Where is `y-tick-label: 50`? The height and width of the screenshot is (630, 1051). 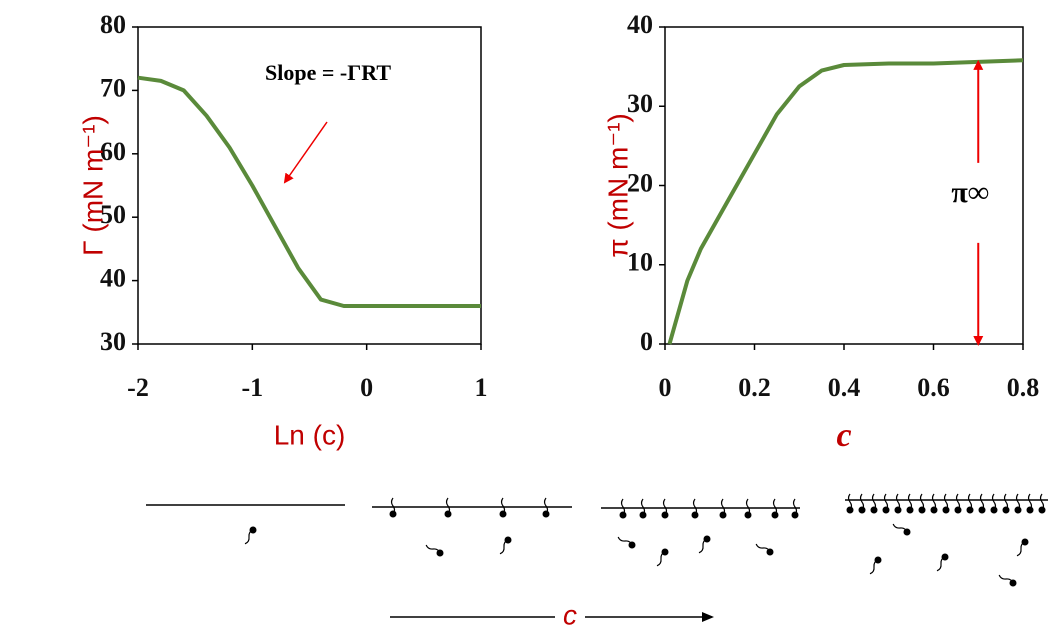
y-tick-label: 50 is located at coordinates (113, 214).